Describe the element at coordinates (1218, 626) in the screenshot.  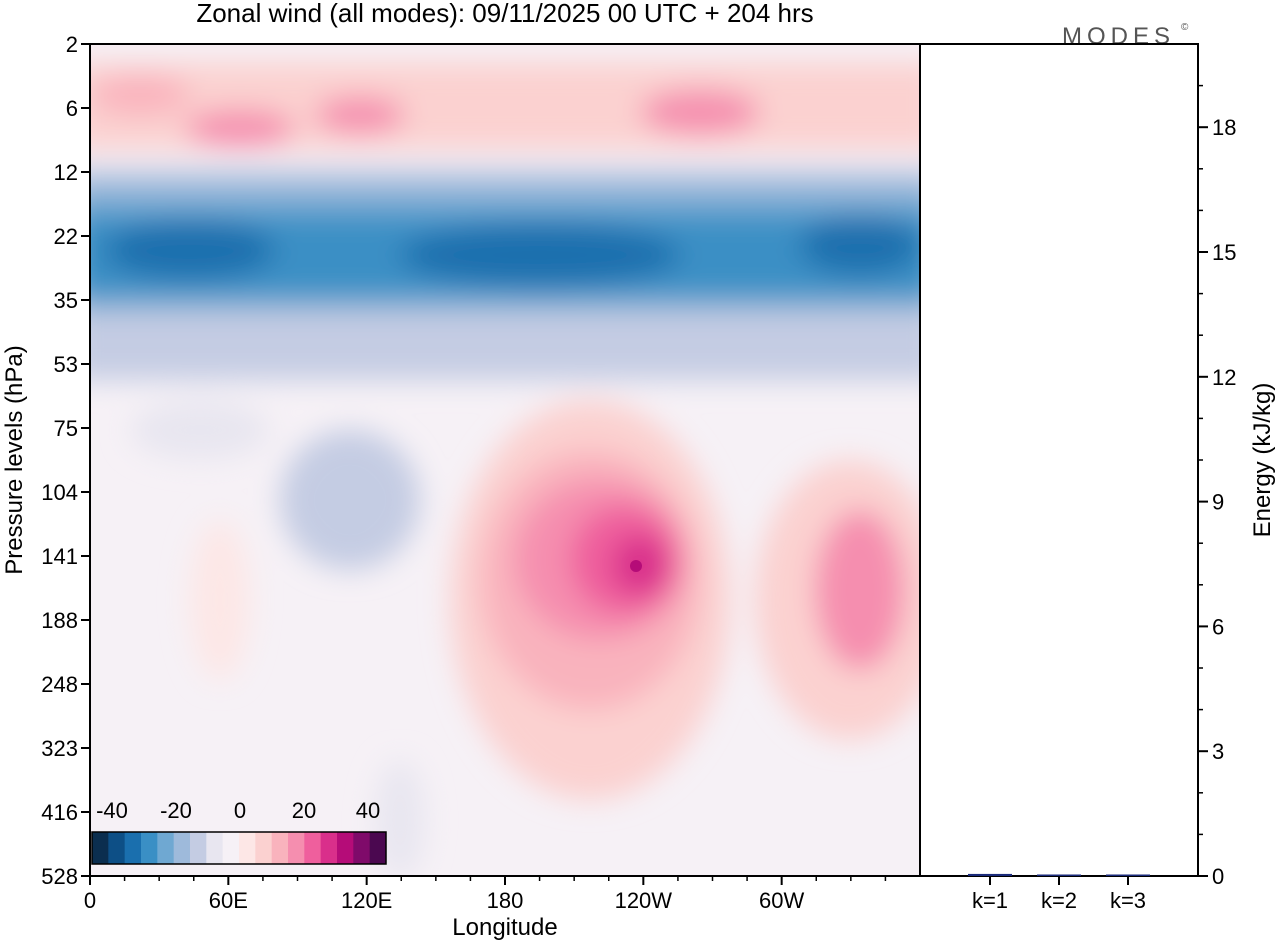
I see `energy-tick-label: 6` at that location.